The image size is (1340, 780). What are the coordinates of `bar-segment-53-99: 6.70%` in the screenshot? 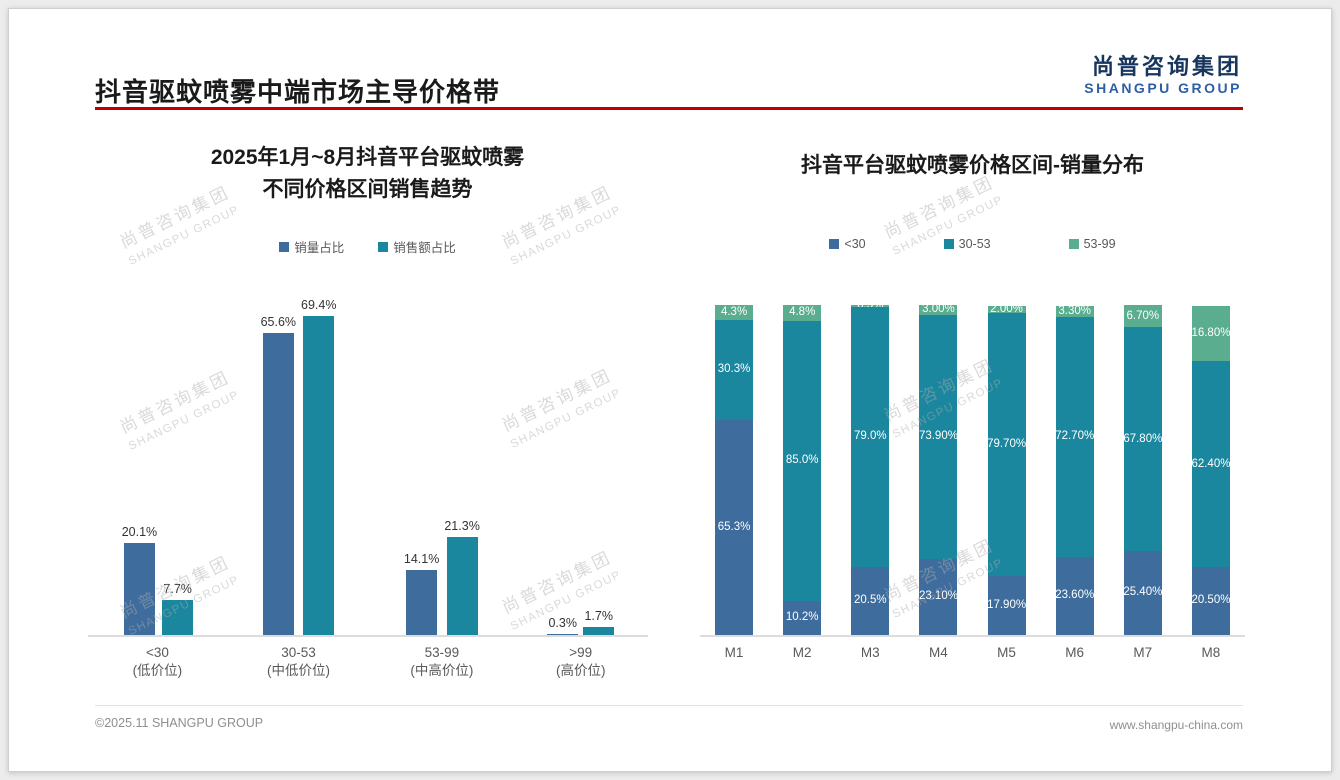 It's located at (1142, 316).